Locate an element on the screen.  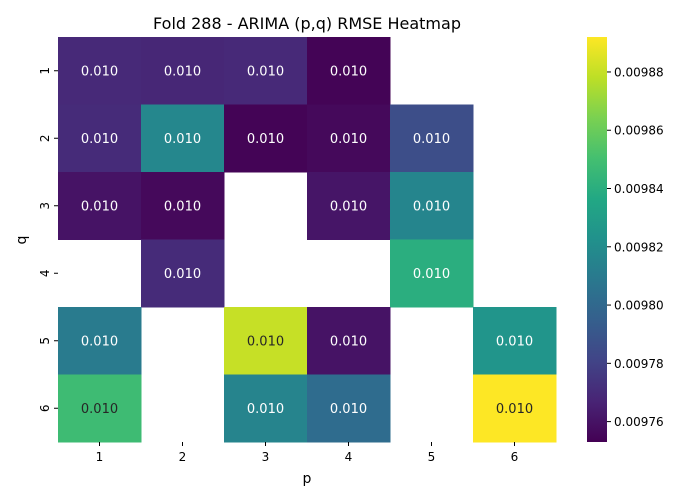
colorbar-tick-label: 0.00982 is located at coordinates (639, 247).